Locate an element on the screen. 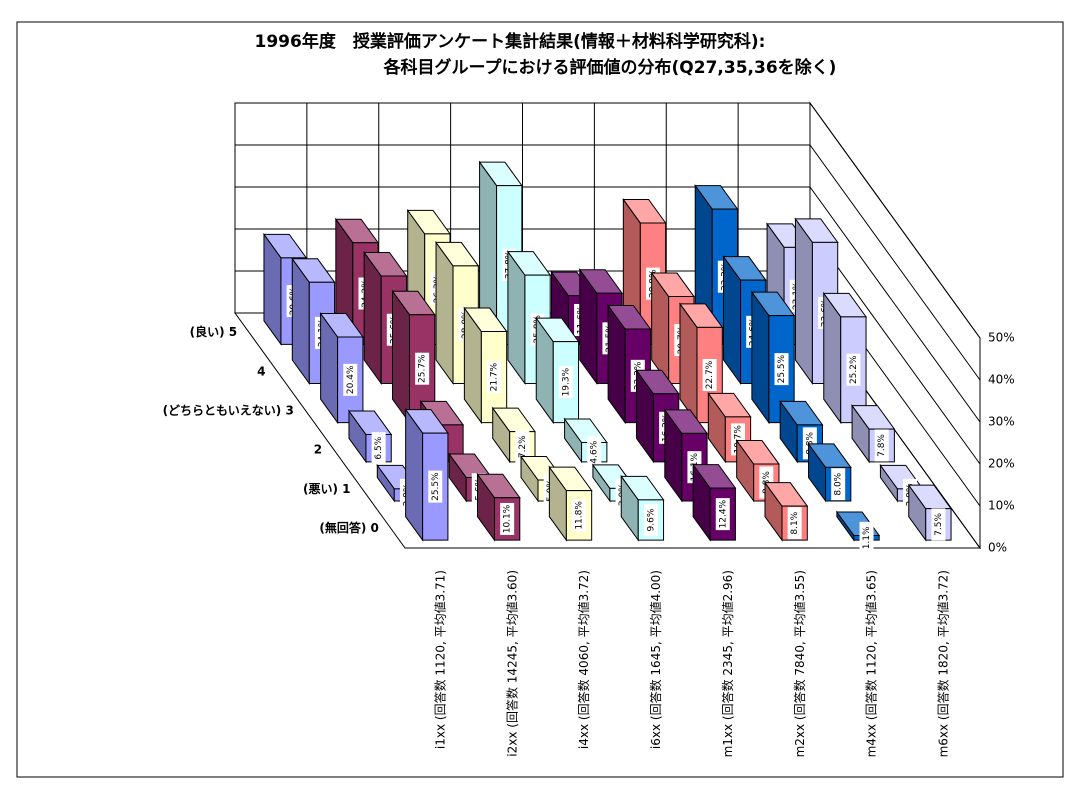 Image resolution: width=1081 pixels, height=789 pixels. depth-label: (どちらともいえない) 3 is located at coordinates (228, 410).